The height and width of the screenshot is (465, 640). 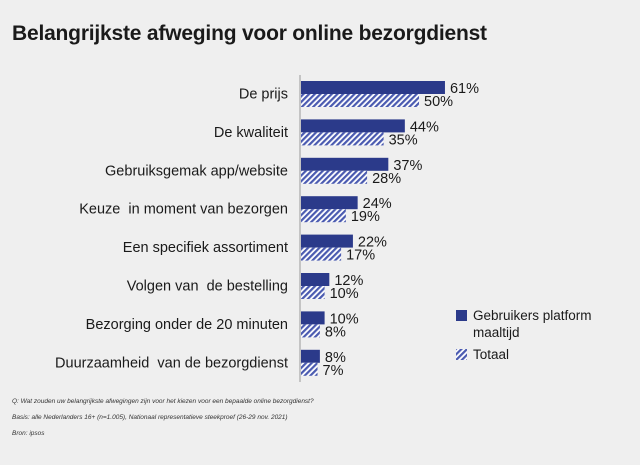 What do you see at coordinates (345, 164) in the screenshot?
I see `bar-platform-gebruiksgemak-app-website` at bounding box center [345, 164].